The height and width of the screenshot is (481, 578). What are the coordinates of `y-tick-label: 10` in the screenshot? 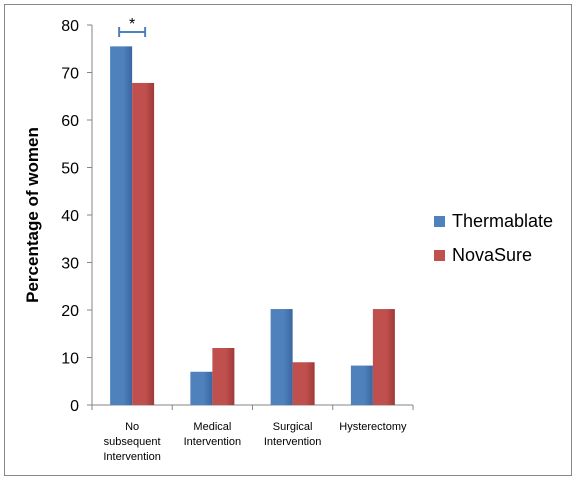 It's located at (70, 359).